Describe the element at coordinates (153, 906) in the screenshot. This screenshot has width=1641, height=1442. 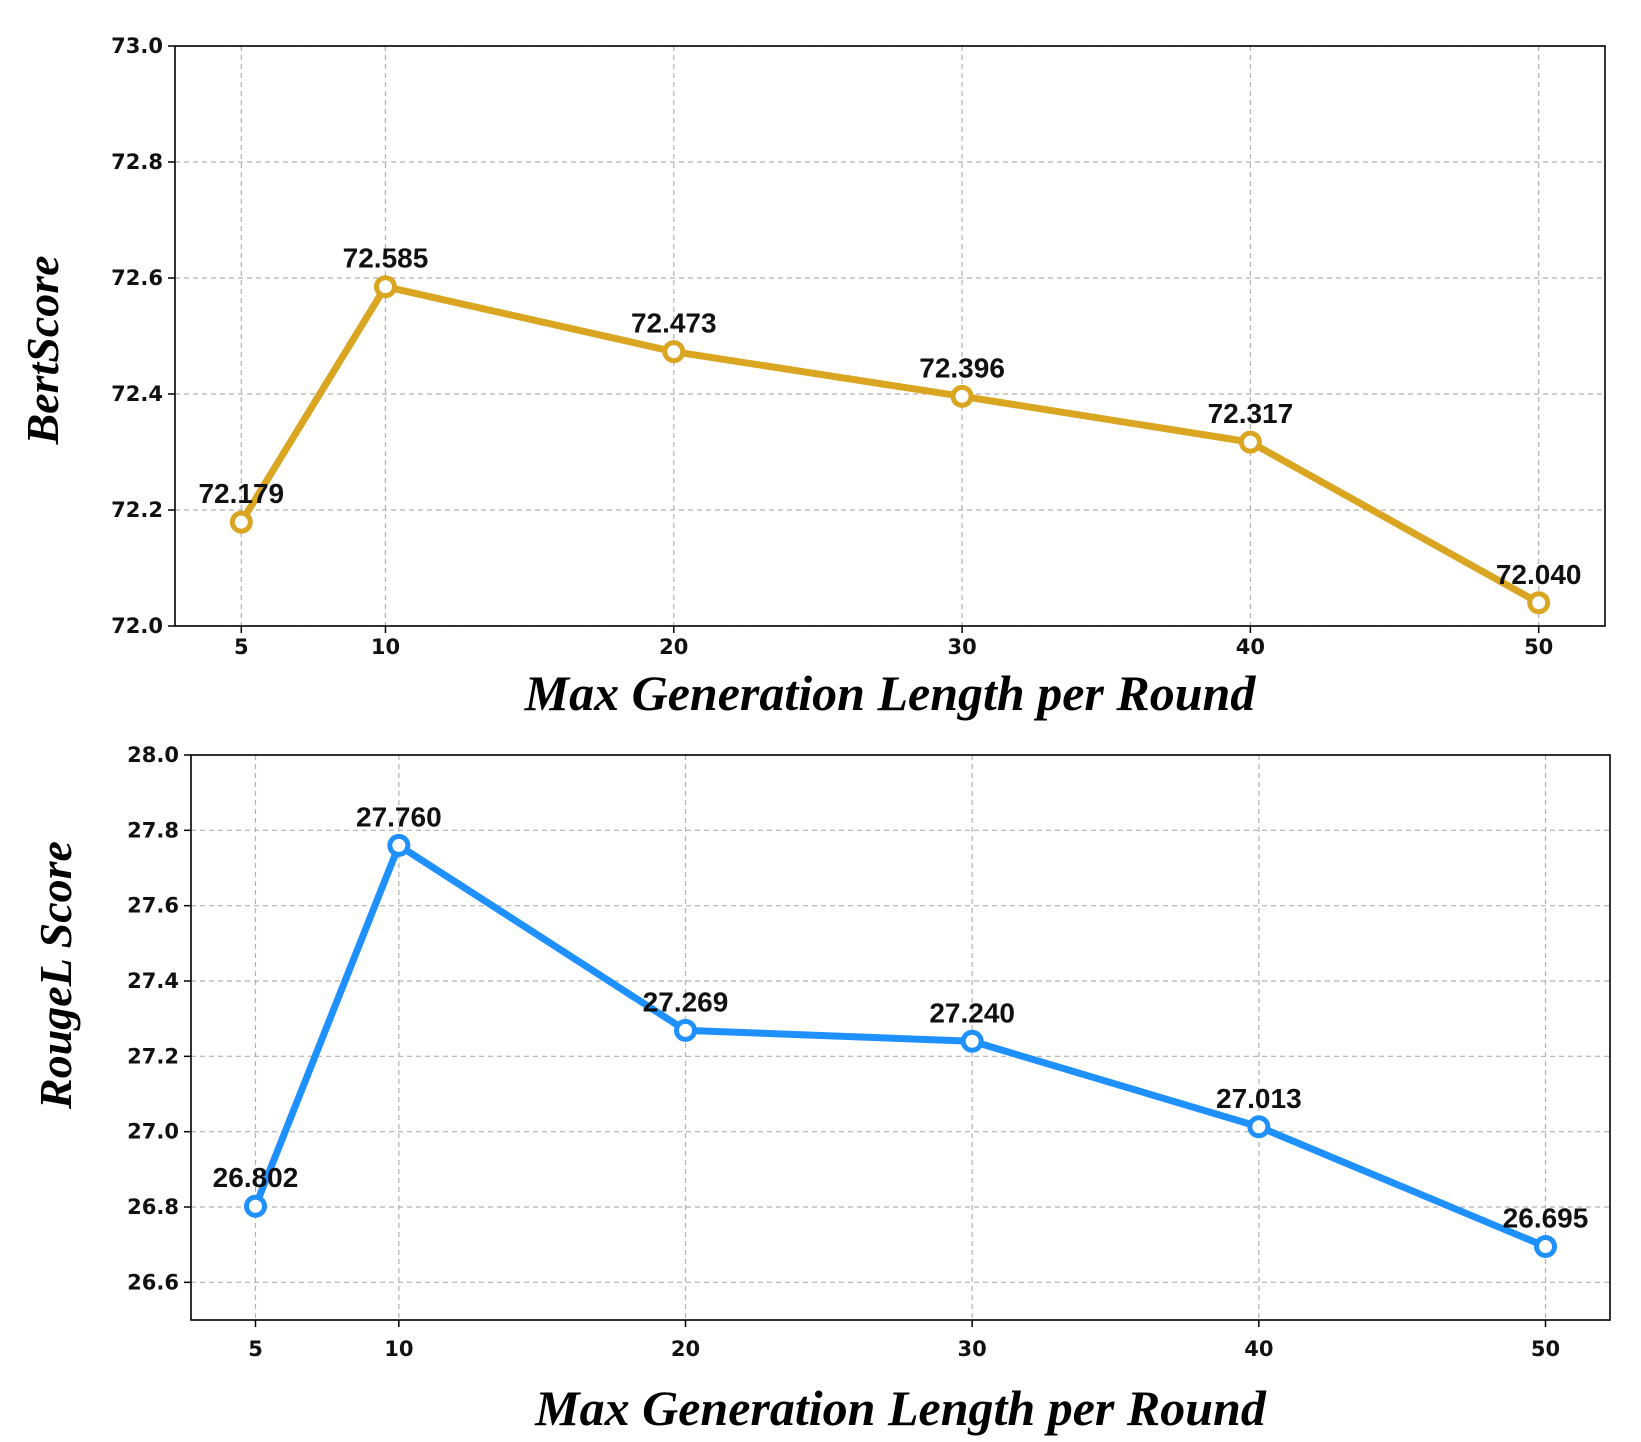
I see `y-tick-label: 27.6` at that location.